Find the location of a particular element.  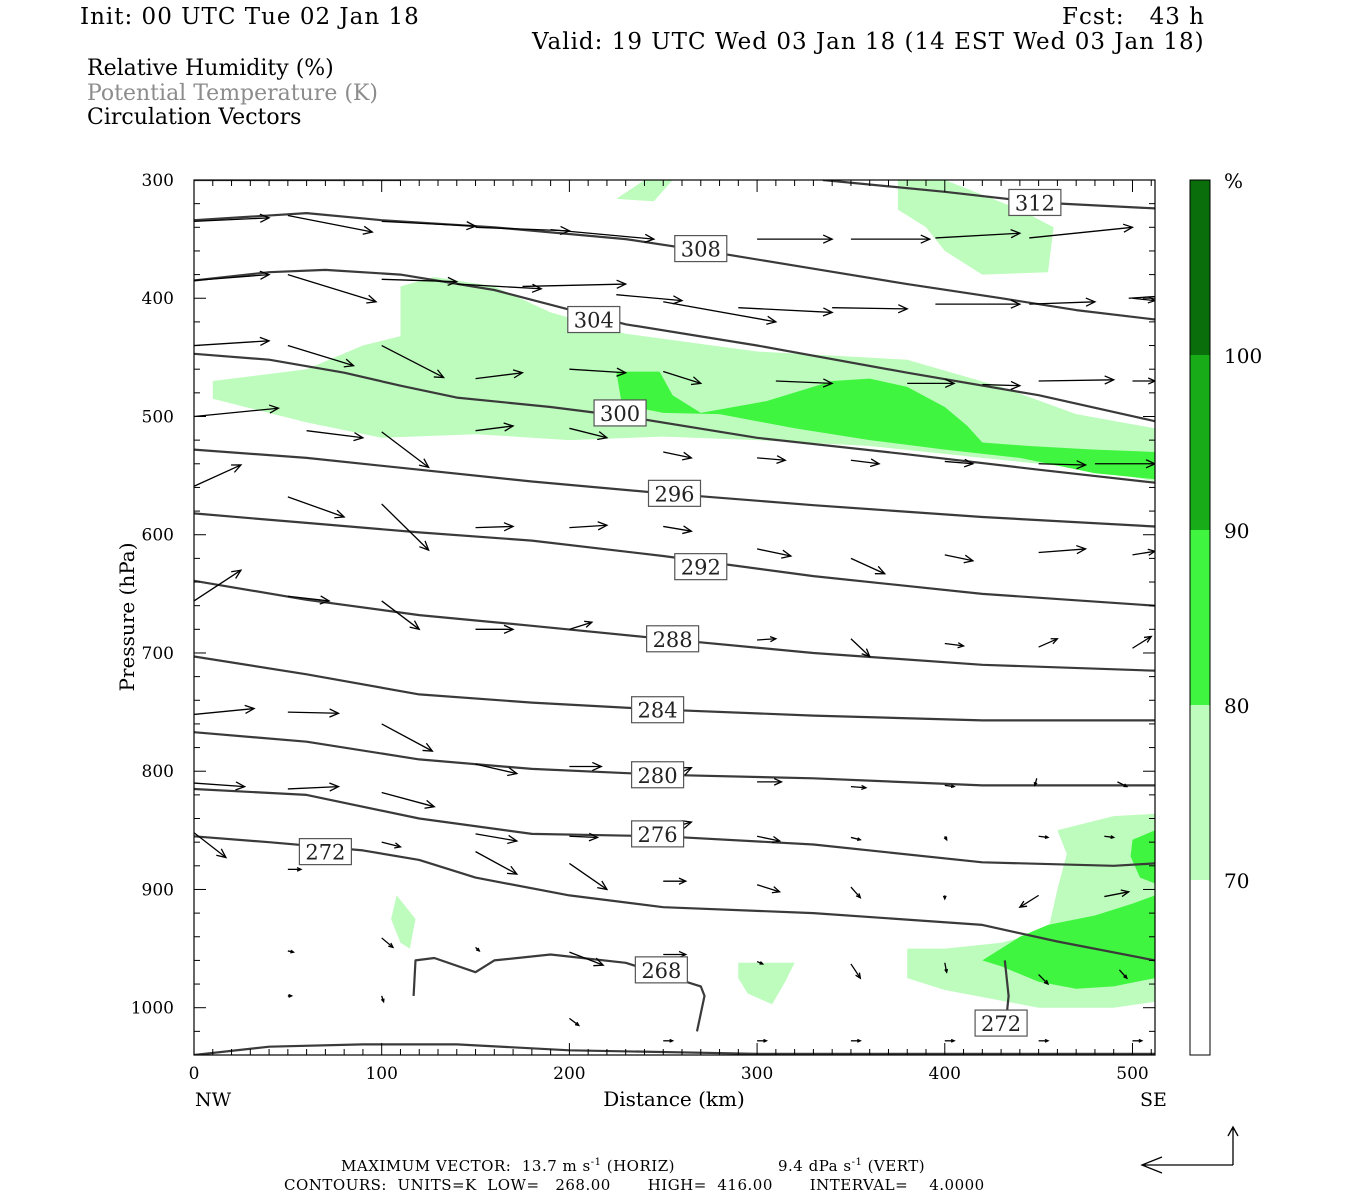

theta-label-296-5: 296 is located at coordinates (674, 494).